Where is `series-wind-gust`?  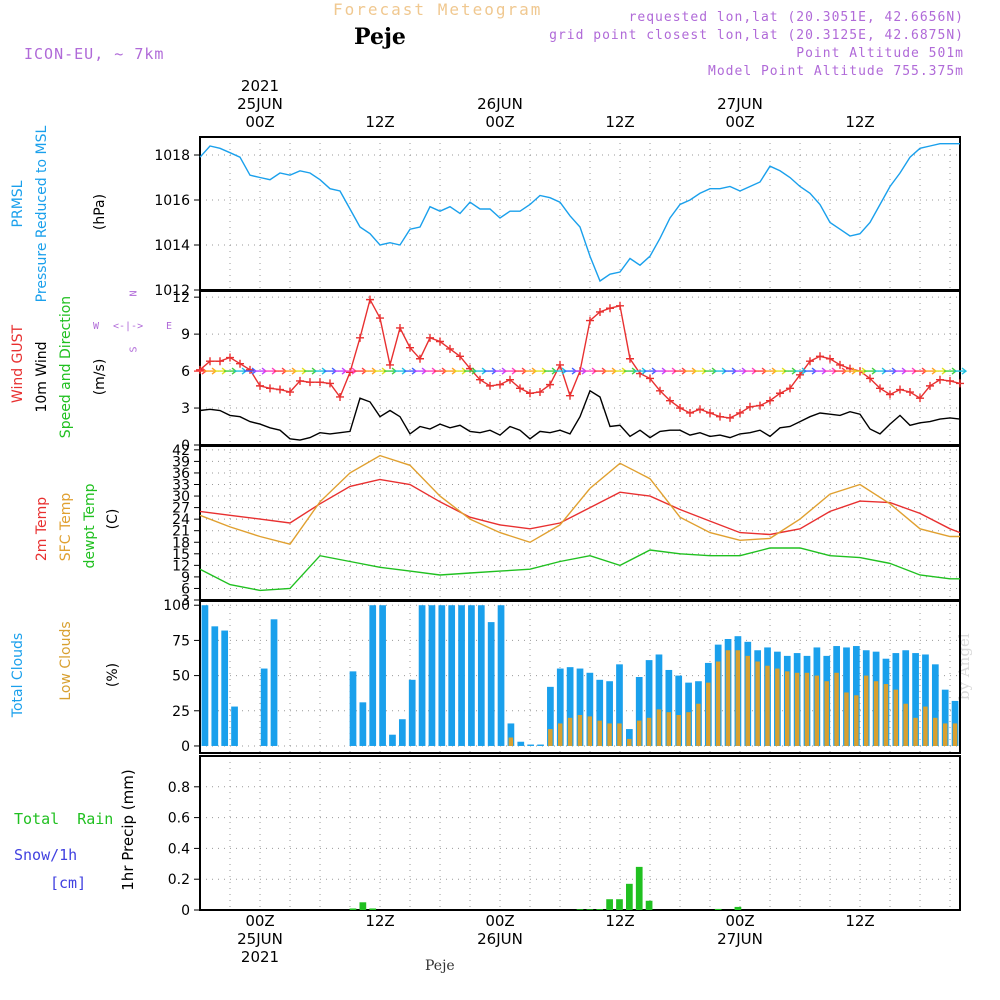 series-wind-gust is located at coordinates (580, 358).